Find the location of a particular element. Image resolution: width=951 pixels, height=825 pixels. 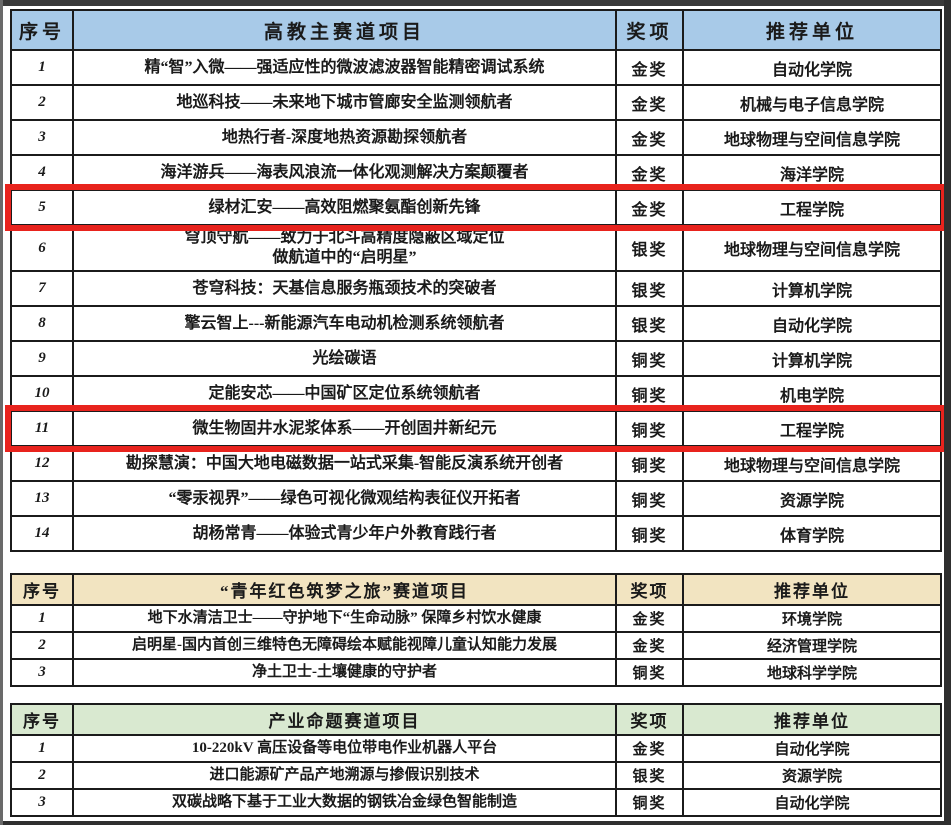

red-dream-header-row: 序号 “青年红色筑梦之旅”赛道项目 奖项 推荐单位 is located at coordinates (476, 589).